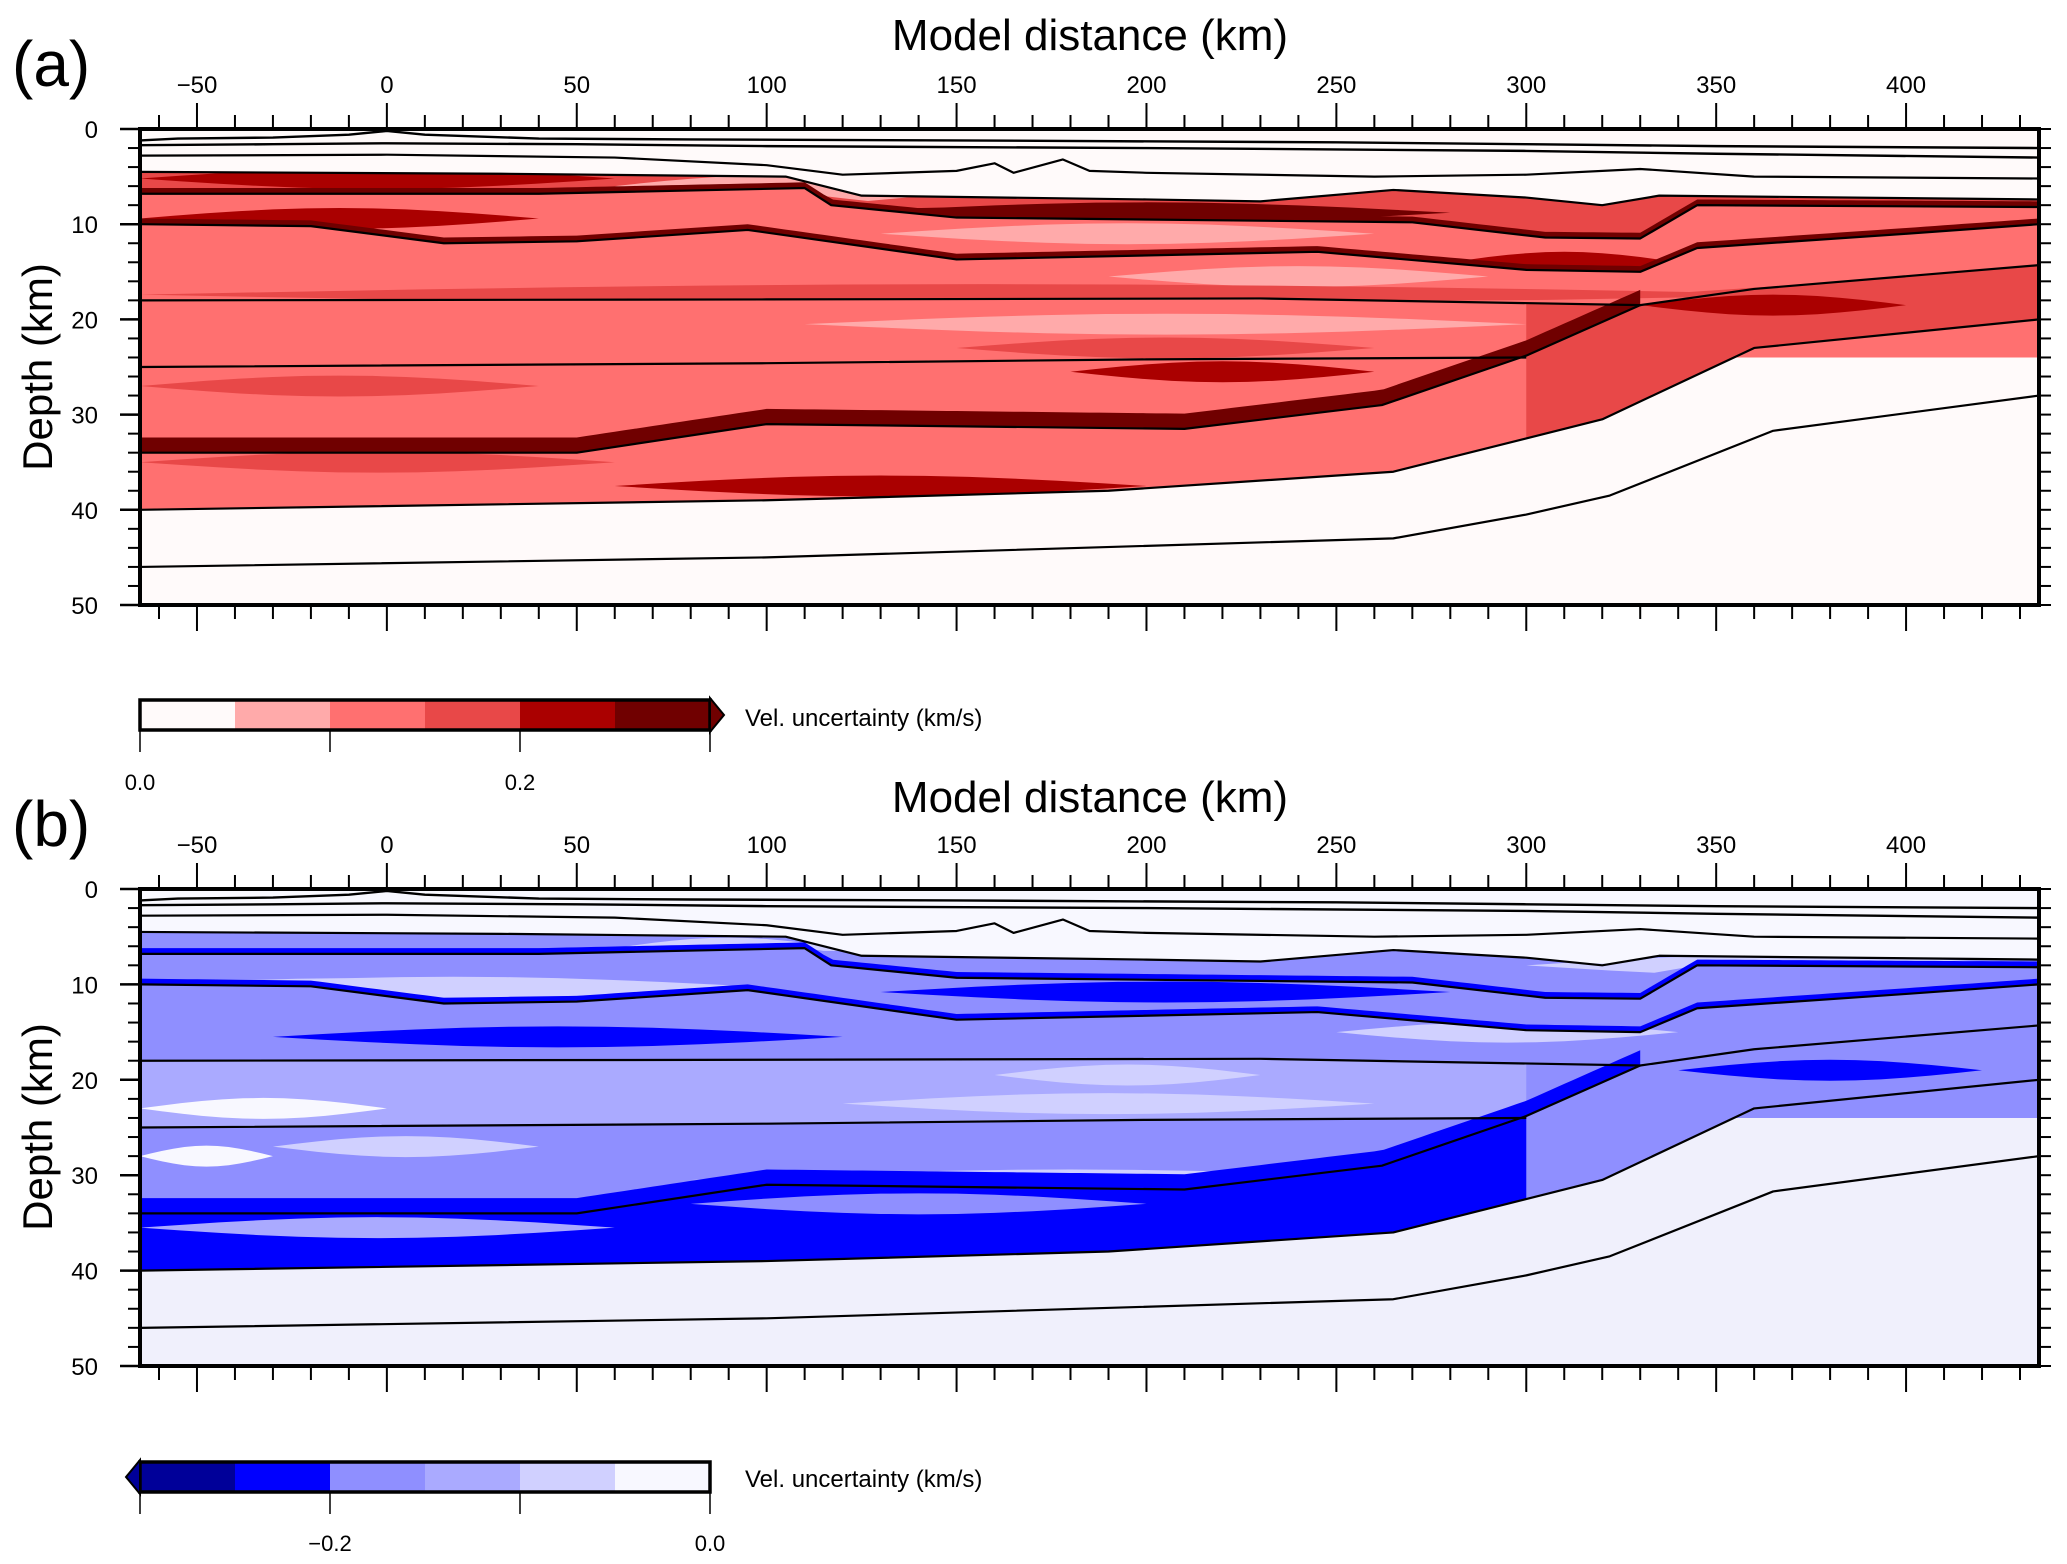  I want to click on colorbar-b: −0.2 0.0, so click(425, 1506).